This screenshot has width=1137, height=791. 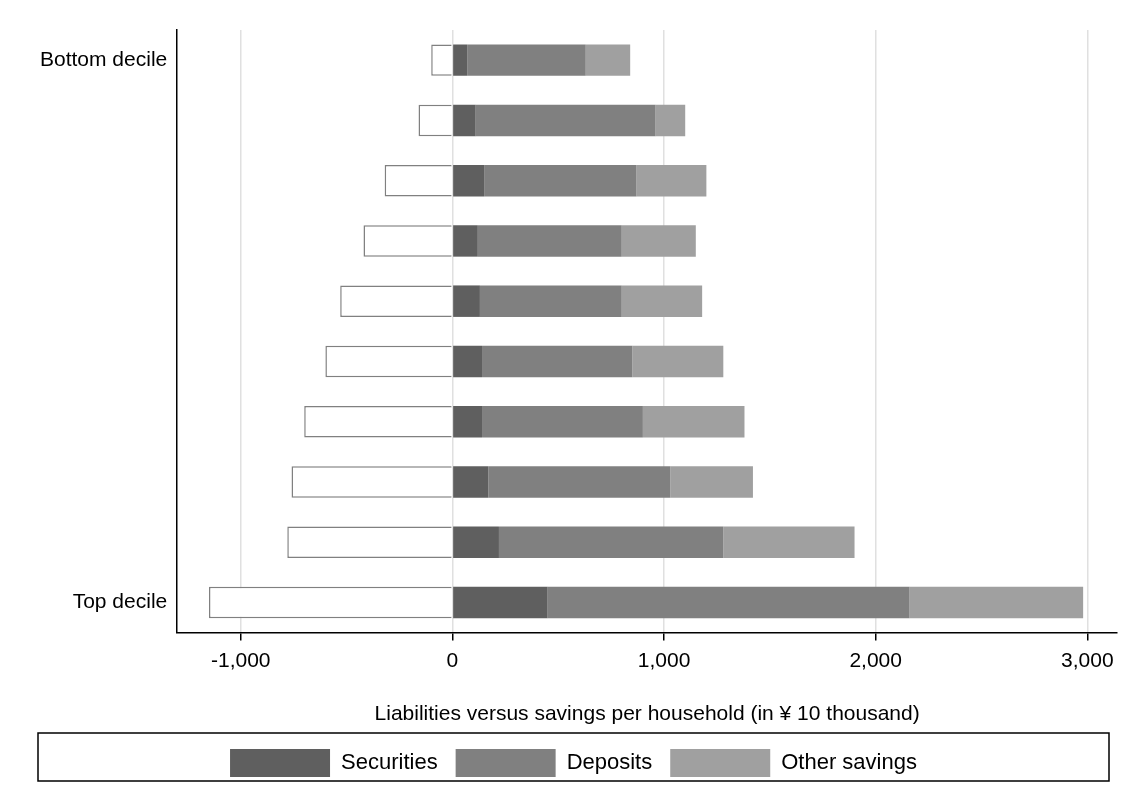 I want to click on x-tick-label: 0, so click(x=452, y=659).